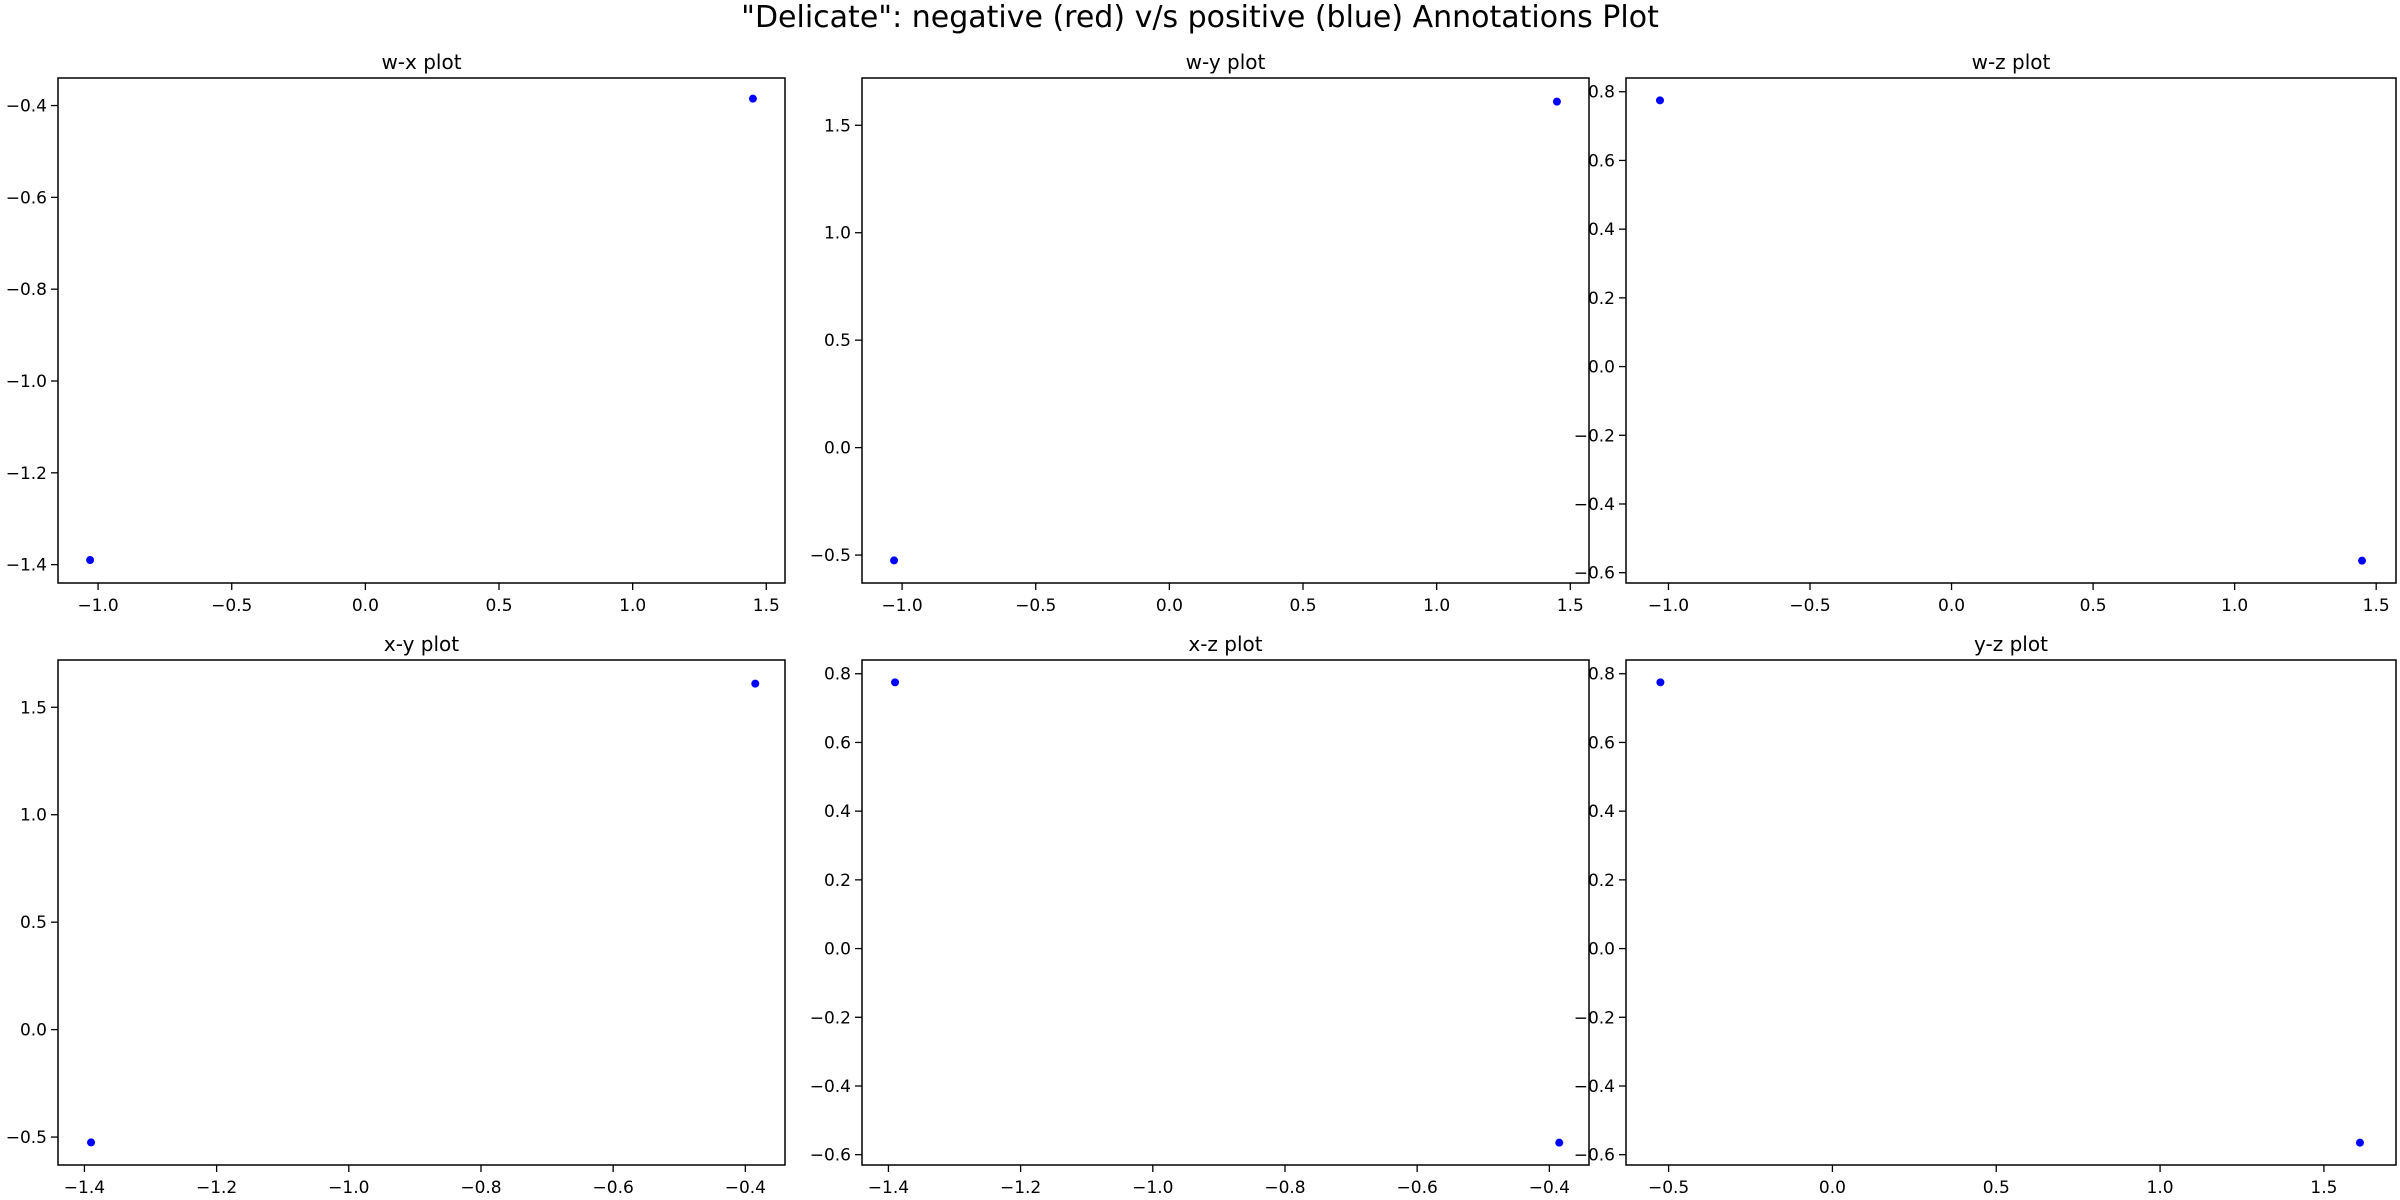 This screenshot has height=1200, width=2400. Describe the element at coordinates (421, 644) in the screenshot. I see `subplot-title: x-y plot` at that location.